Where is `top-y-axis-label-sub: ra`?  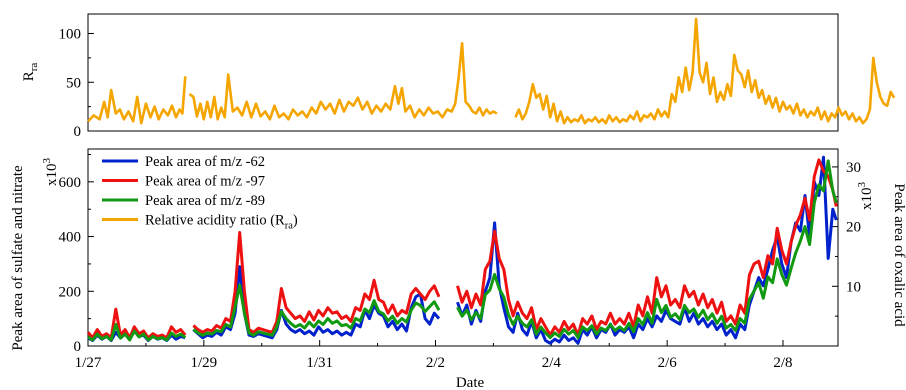
top-y-axis-label-sub: ra is located at coordinates (34, 67).